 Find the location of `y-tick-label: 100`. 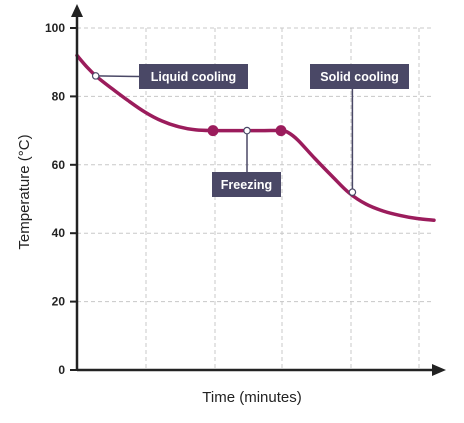

y-tick-label: 100 is located at coordinates (55, 28).